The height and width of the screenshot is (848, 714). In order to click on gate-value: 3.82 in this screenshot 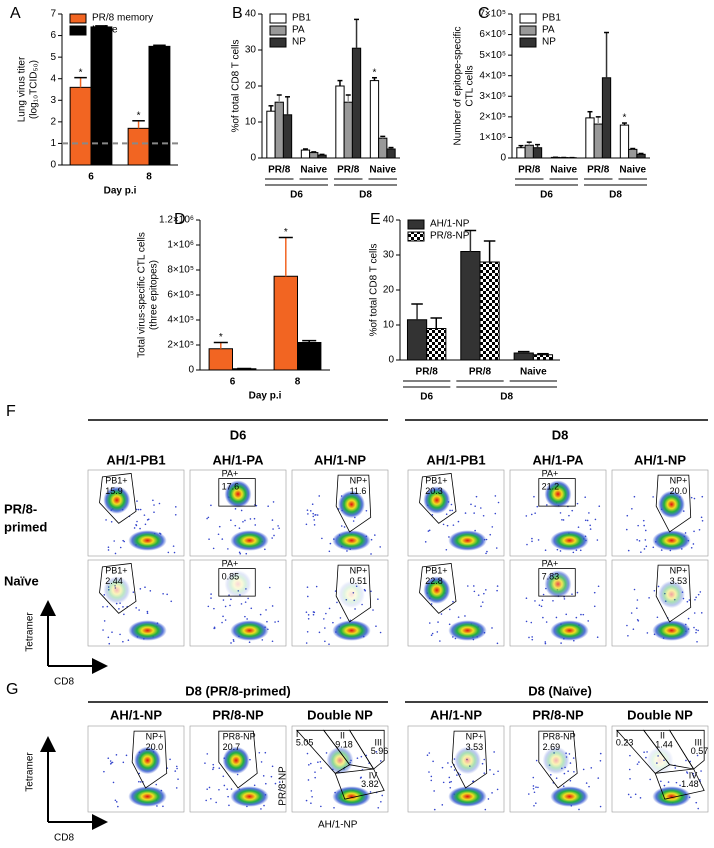, I will do `click(370, 784)`.